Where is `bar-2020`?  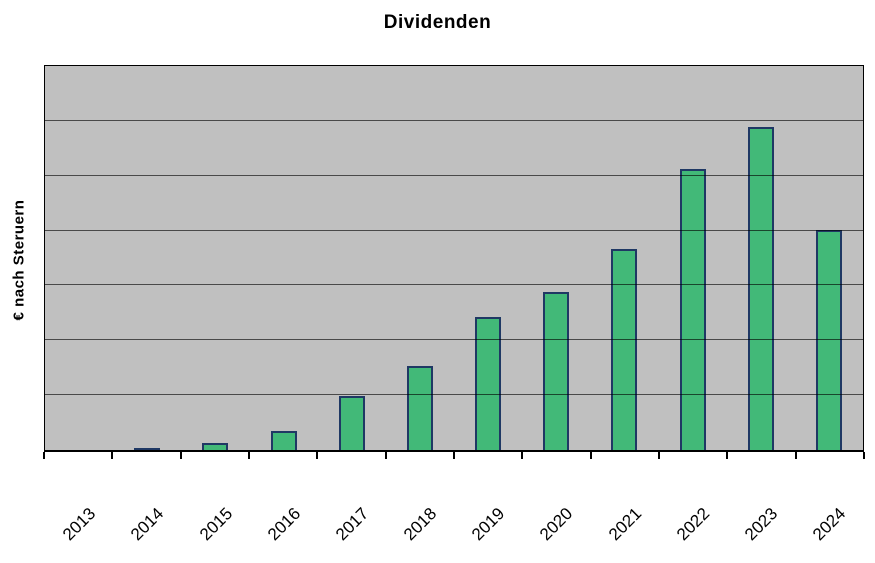
bar-2020 is located at coordinates (556, 371).